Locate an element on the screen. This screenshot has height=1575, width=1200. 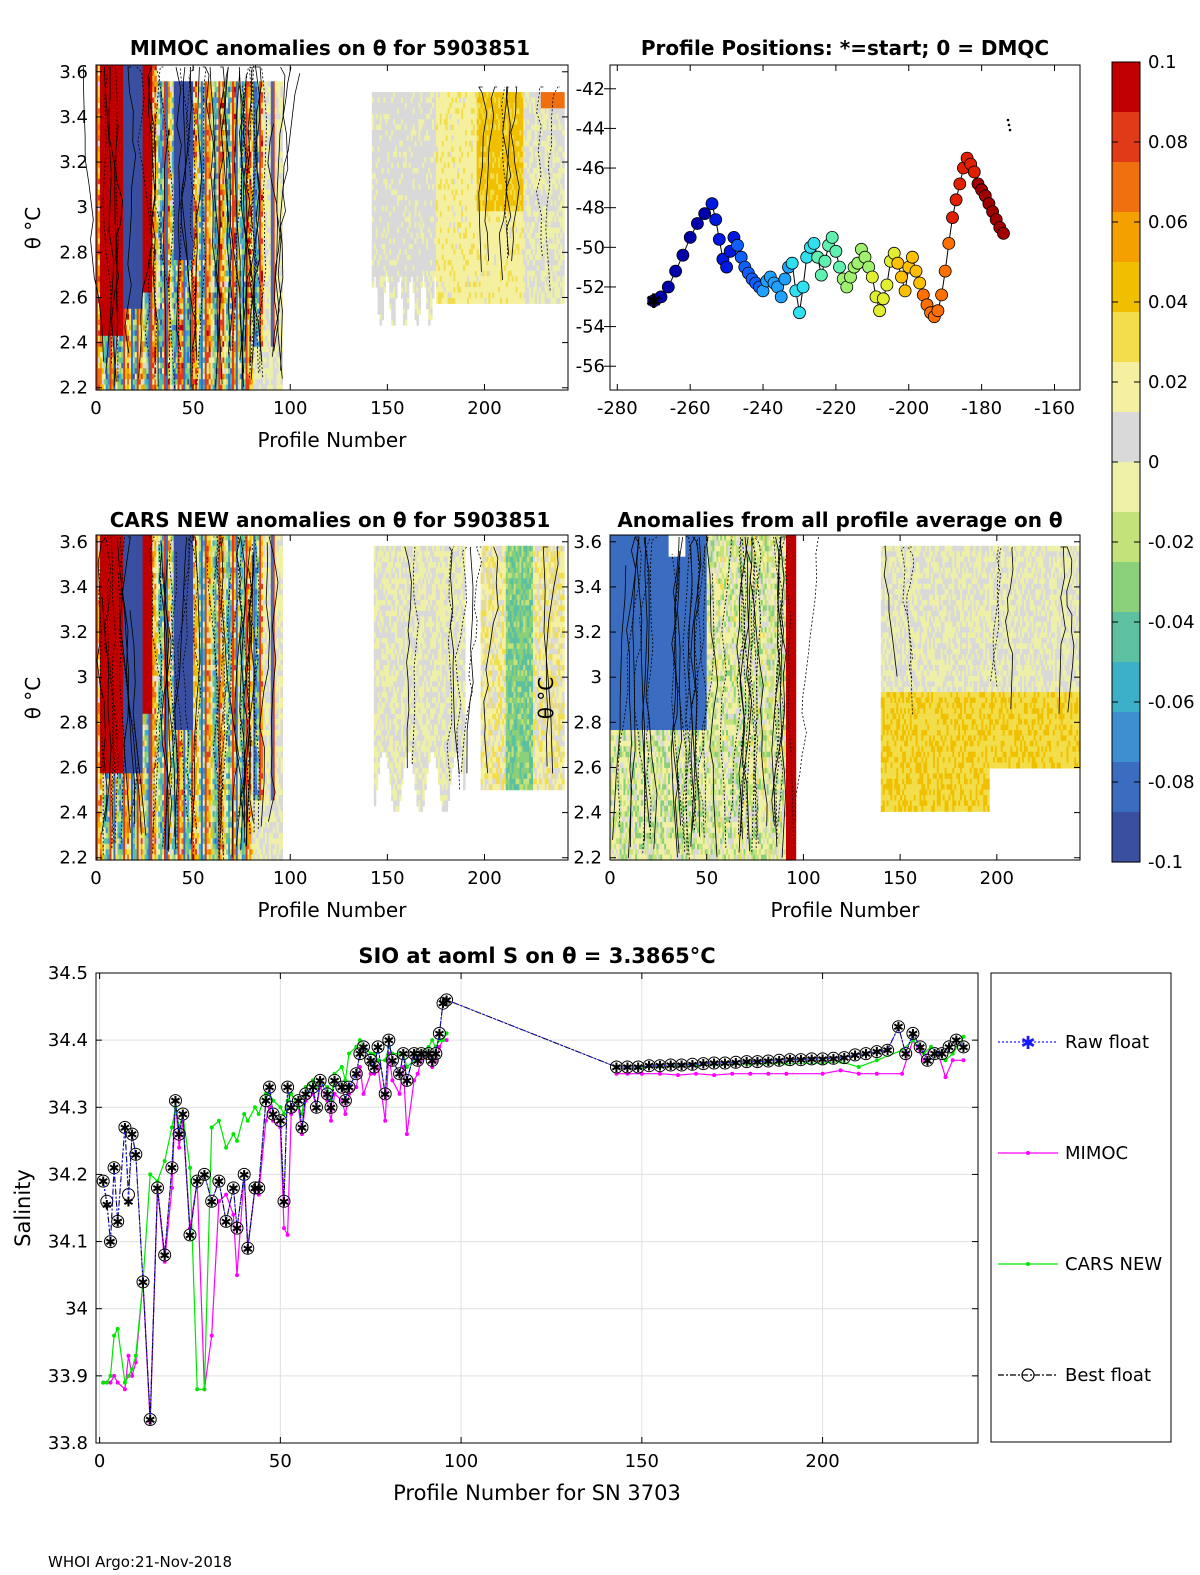
positions-track: ✱ is located at coordinates (828, 221).